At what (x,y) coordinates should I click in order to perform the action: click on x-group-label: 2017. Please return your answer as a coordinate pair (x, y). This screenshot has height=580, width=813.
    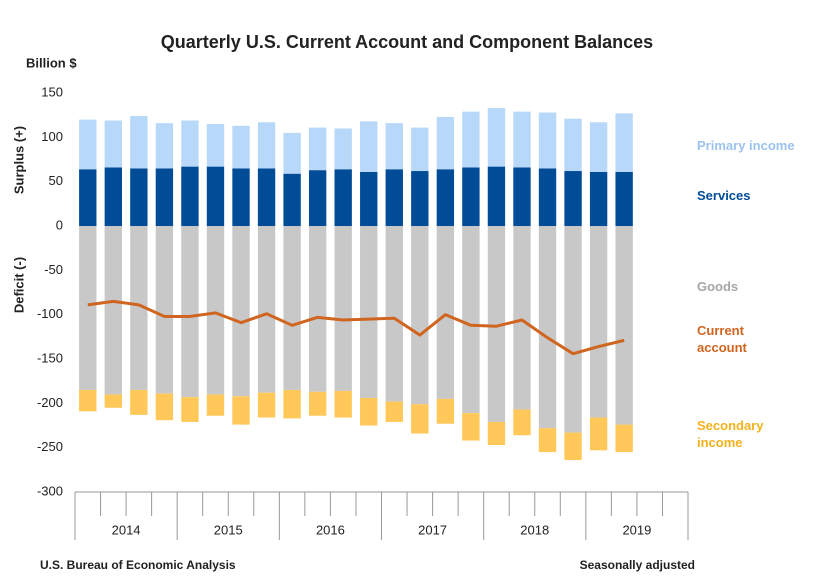
    Looking at the image, I should click on (432, 529).